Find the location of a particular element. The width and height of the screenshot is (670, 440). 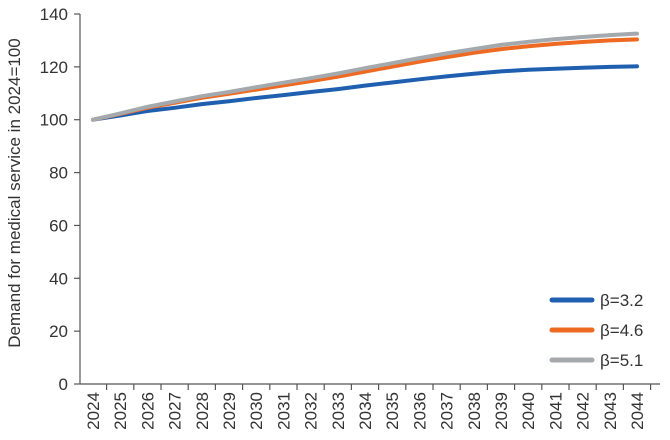

y-tick-label: 20 is located at coordinates (58, 331).